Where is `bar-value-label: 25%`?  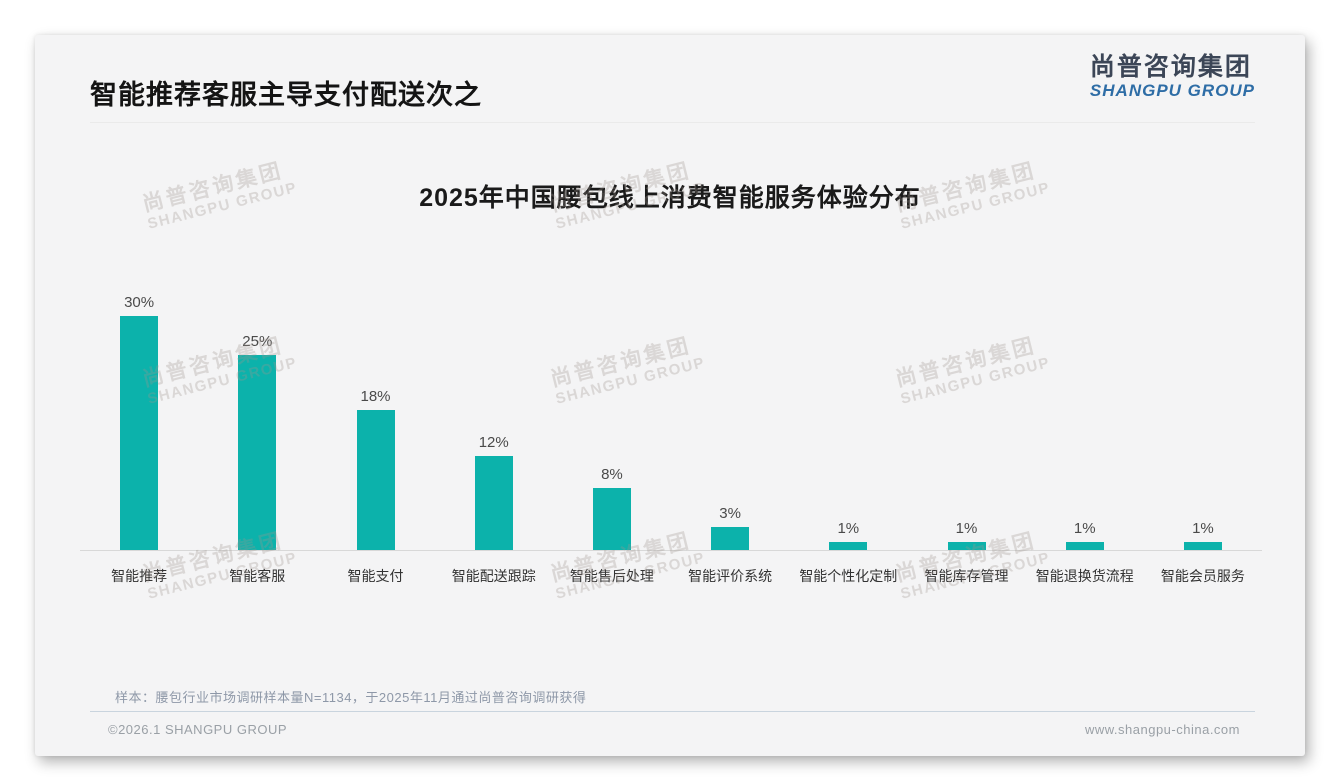 bar-value-label: 25% is located at coordinates (257, 341).